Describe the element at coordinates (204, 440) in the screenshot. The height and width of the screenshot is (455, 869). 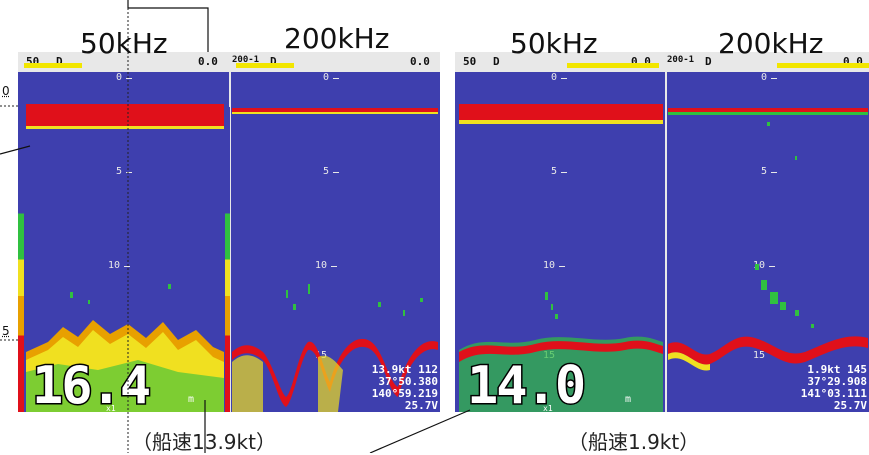
I see `speed-caption-fast: （船速13.9kt）` at that location.